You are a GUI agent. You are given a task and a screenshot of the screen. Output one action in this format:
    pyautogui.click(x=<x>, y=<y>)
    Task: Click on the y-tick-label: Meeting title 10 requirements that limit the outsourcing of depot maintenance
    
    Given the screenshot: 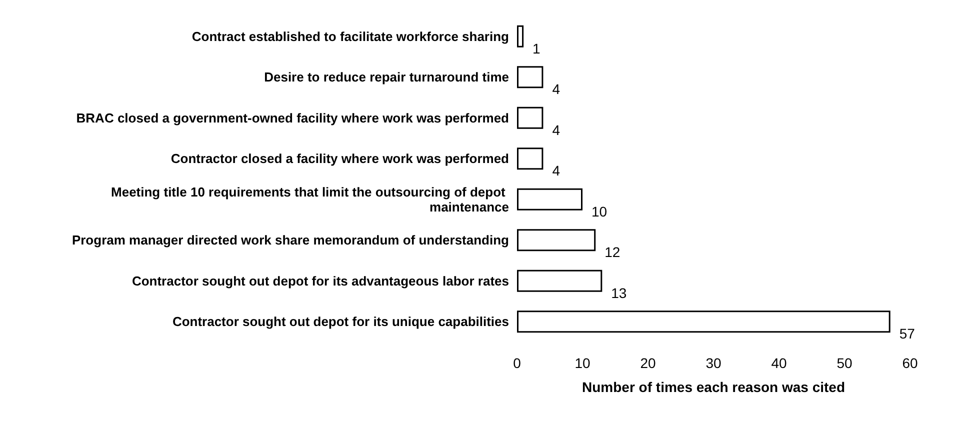 What is the action you would take?
    pyautogui.click(x=310, y=199)
    